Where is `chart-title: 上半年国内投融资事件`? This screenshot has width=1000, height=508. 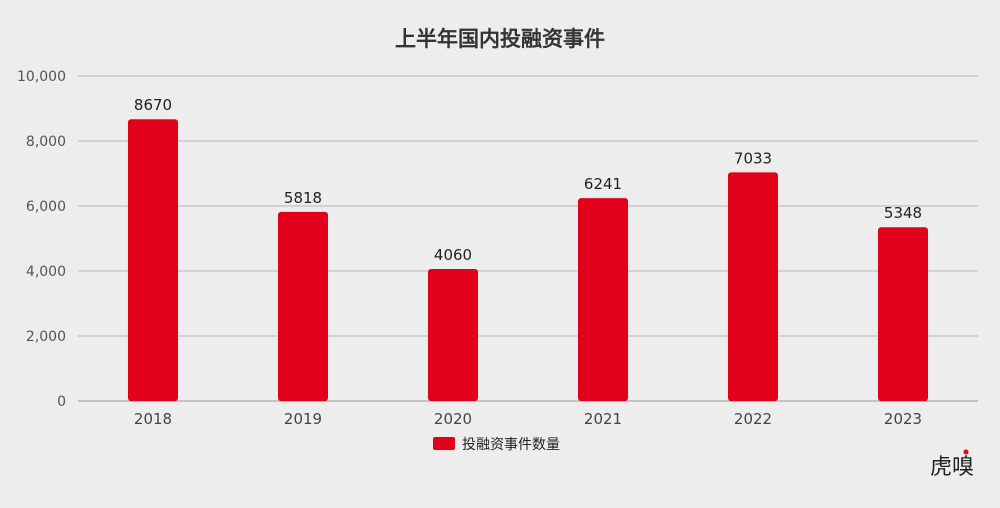 chart-title: 上半年国内投融资事件 is located at coordinates (500, 39).